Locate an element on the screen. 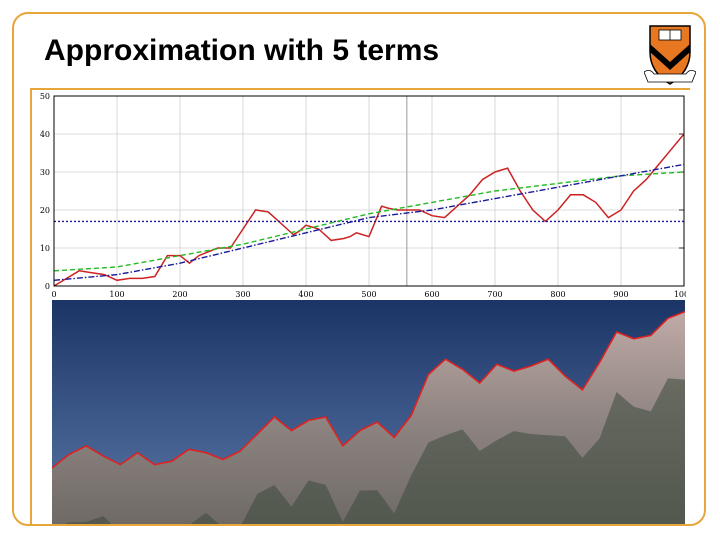  x-tick-label: 1000 is located at coordinates (680, 293).